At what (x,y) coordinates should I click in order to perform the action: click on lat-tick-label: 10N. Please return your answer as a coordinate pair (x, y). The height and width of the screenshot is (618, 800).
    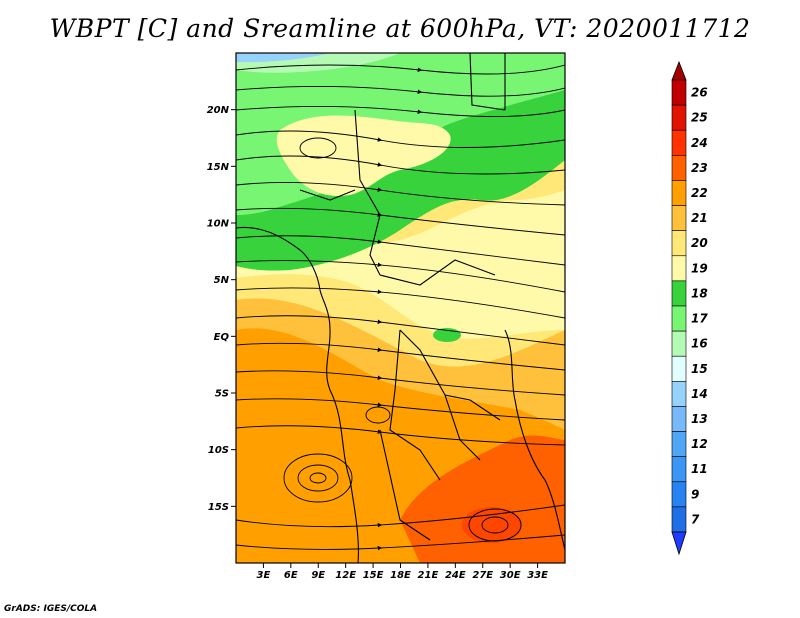
    Looking at the image, I should click on (218, 224).